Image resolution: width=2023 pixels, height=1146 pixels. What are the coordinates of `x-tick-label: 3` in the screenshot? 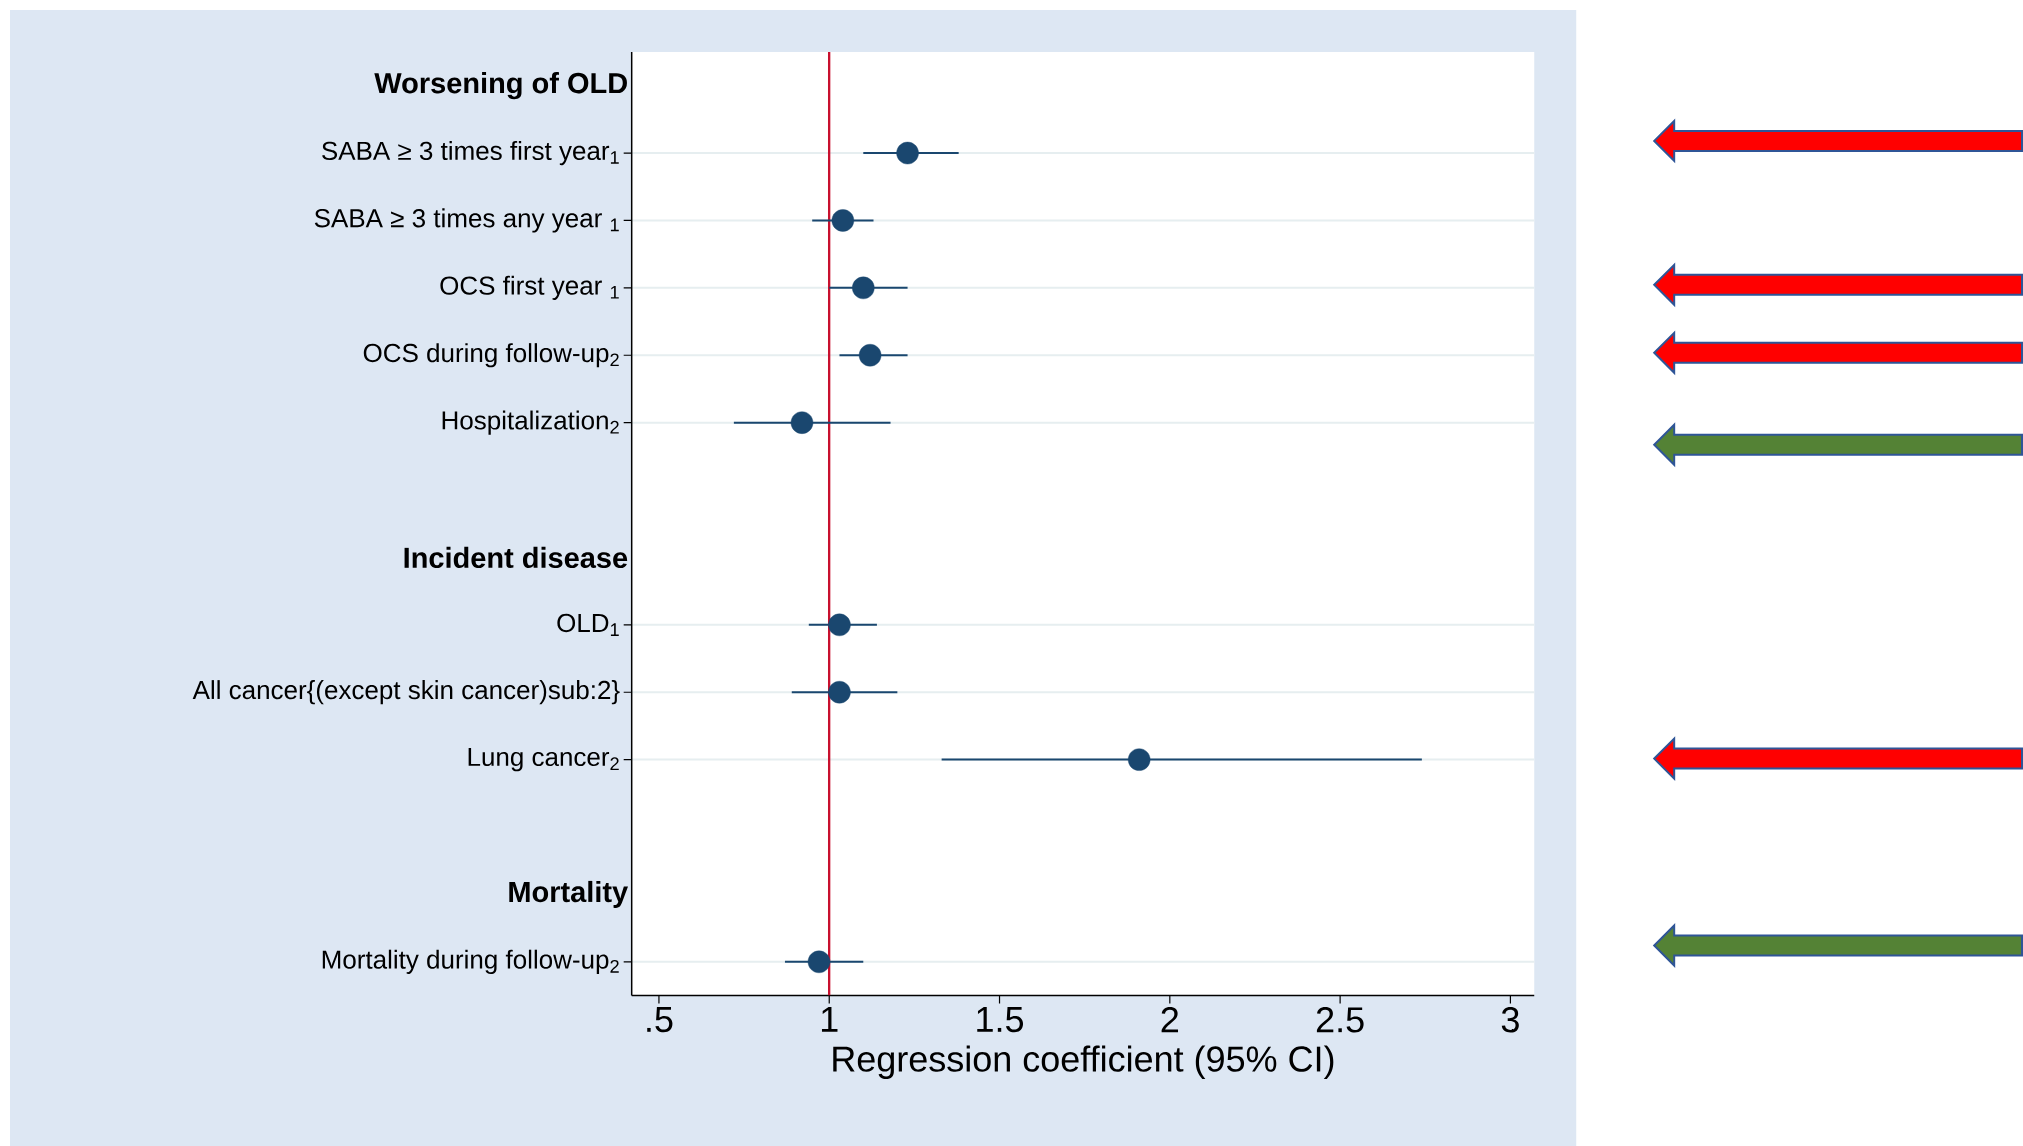 It's located at (1510, 1019).